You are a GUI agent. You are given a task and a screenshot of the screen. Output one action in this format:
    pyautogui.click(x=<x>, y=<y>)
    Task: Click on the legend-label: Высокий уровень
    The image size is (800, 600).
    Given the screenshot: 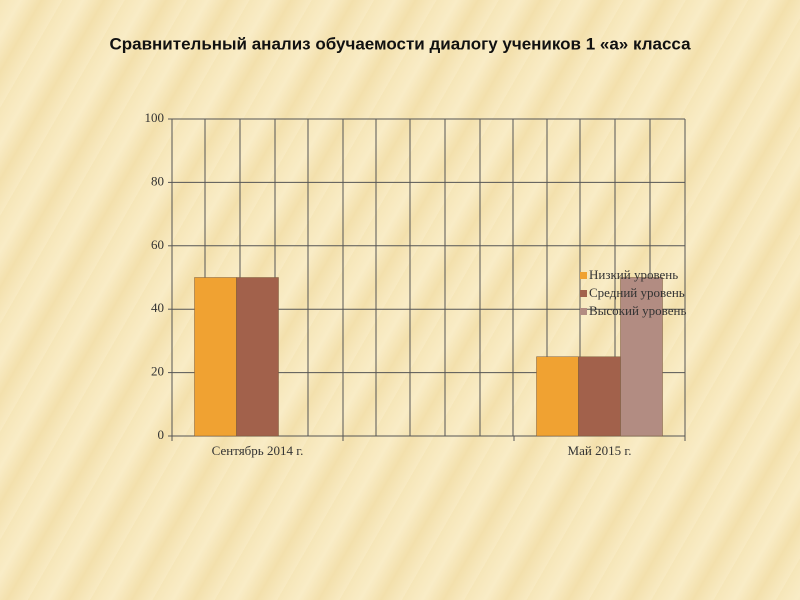 What is the action you would take?
    pyautogui.click(x=637, y=310)
    